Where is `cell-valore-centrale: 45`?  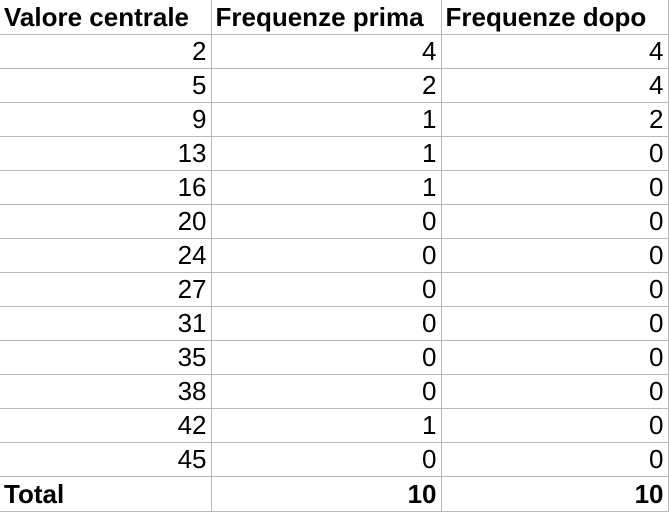 cell-valore-centrale: 45 is located at coordinates (106, 459).